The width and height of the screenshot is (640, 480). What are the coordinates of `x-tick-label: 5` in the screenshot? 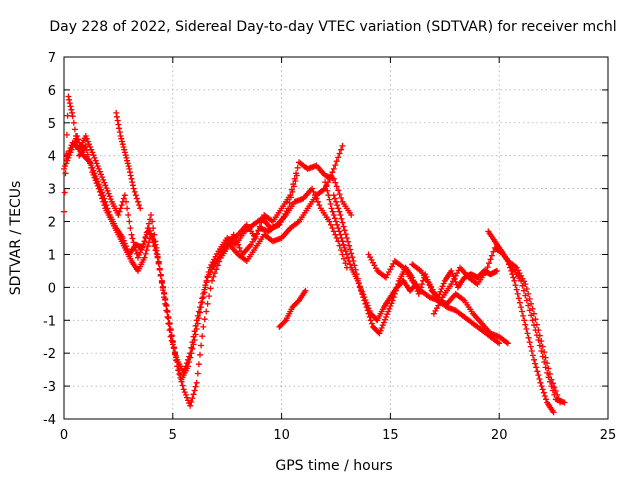 It's located at (173, 435).